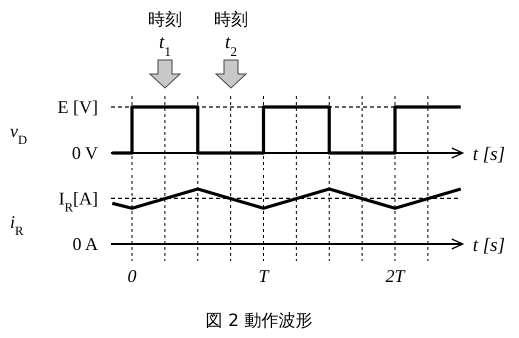 Image resolution: width=519 pixels, height=338 pixels. I want to click on text: 時刻 t$_{1}$, so click(165, 34).